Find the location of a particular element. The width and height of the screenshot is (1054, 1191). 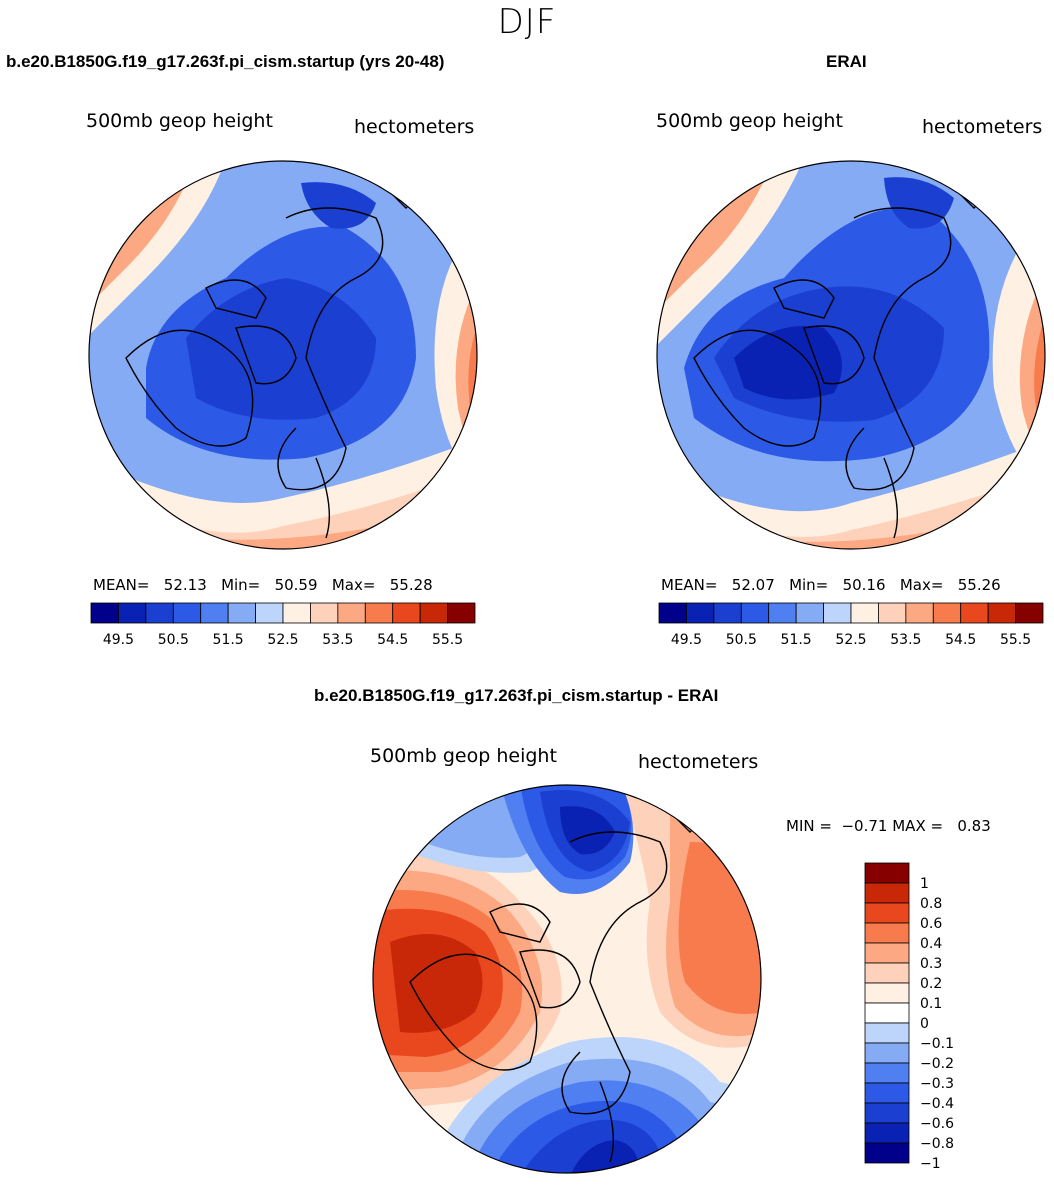

panel-2-colorbar-tick: 52.5 is located at coordinates (850, 640).